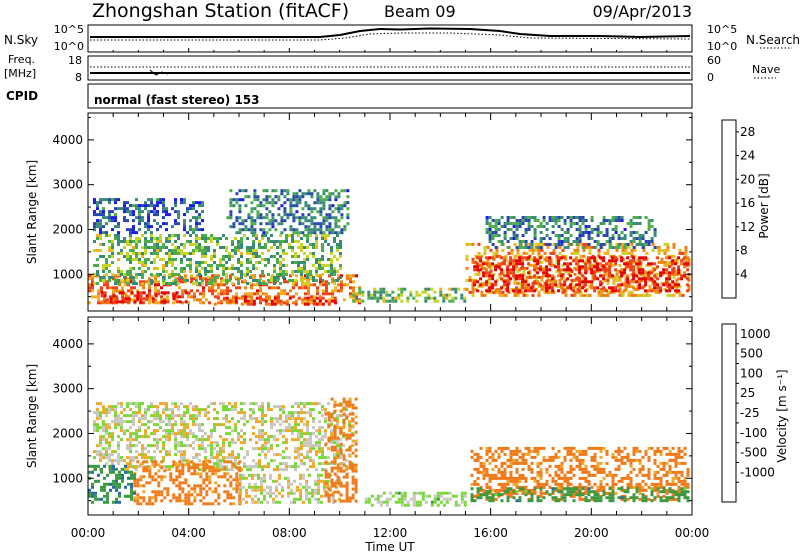 The image size is (800, 554). I want to click on beam-label: Beam 09, so click(420, 11).